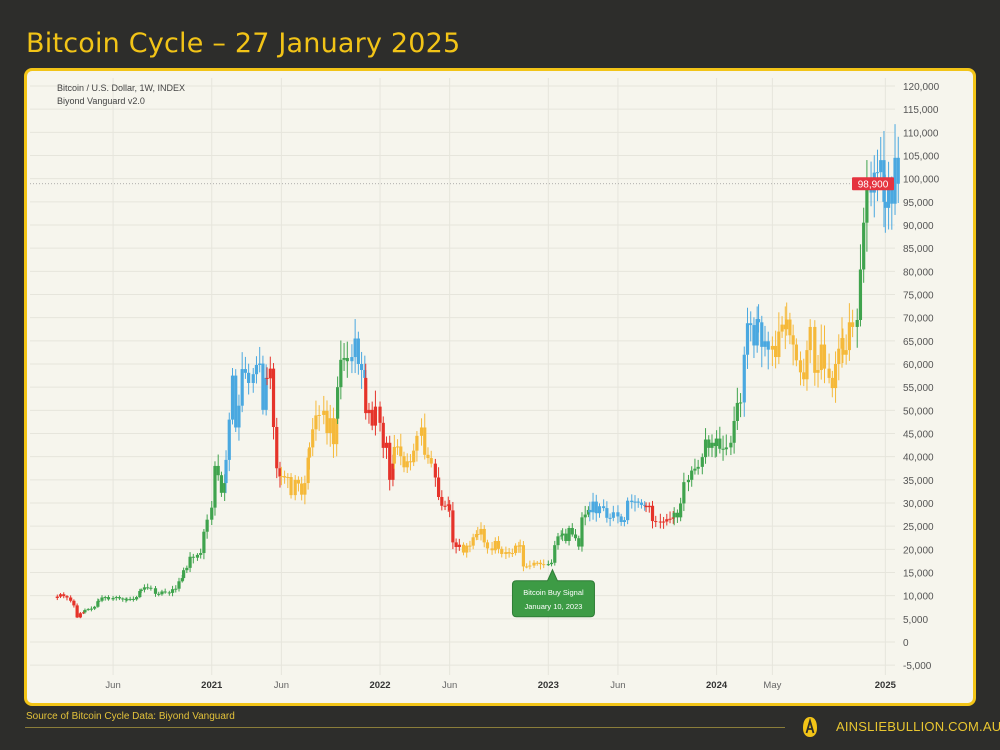 This screenshot has width=1000, height=750. What do you see at coordinates (918, 296) in the screenshot?
I see `y-tick-label: 75,000` at bounding box center [918, 296].